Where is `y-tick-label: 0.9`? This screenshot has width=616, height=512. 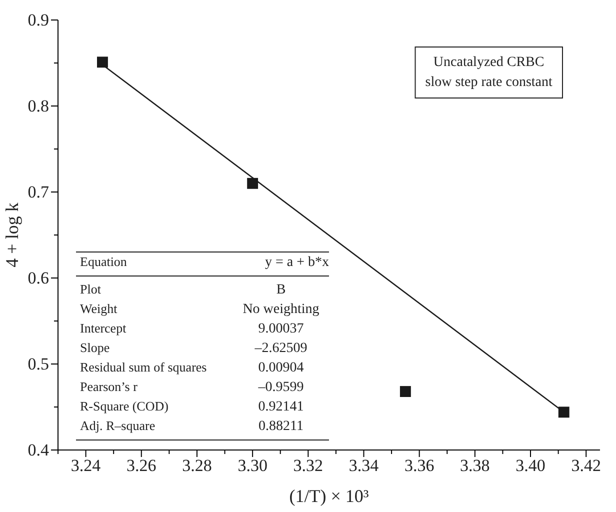 y-tick-label: 0.9 is located at coordinates (38, 20).